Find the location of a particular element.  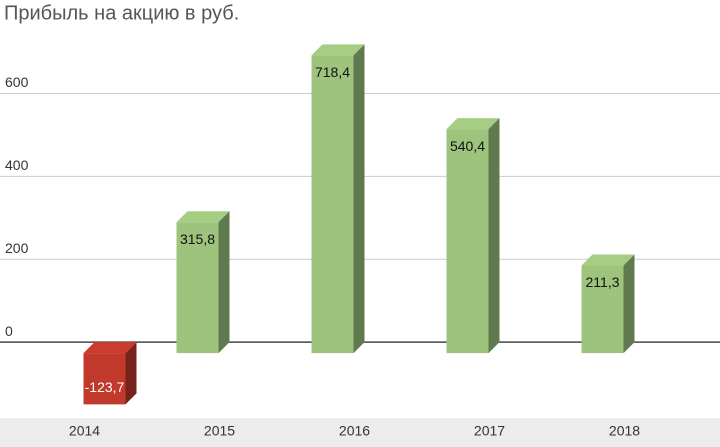

x-tick-label: 2017 is located at coordinates (489, 431).